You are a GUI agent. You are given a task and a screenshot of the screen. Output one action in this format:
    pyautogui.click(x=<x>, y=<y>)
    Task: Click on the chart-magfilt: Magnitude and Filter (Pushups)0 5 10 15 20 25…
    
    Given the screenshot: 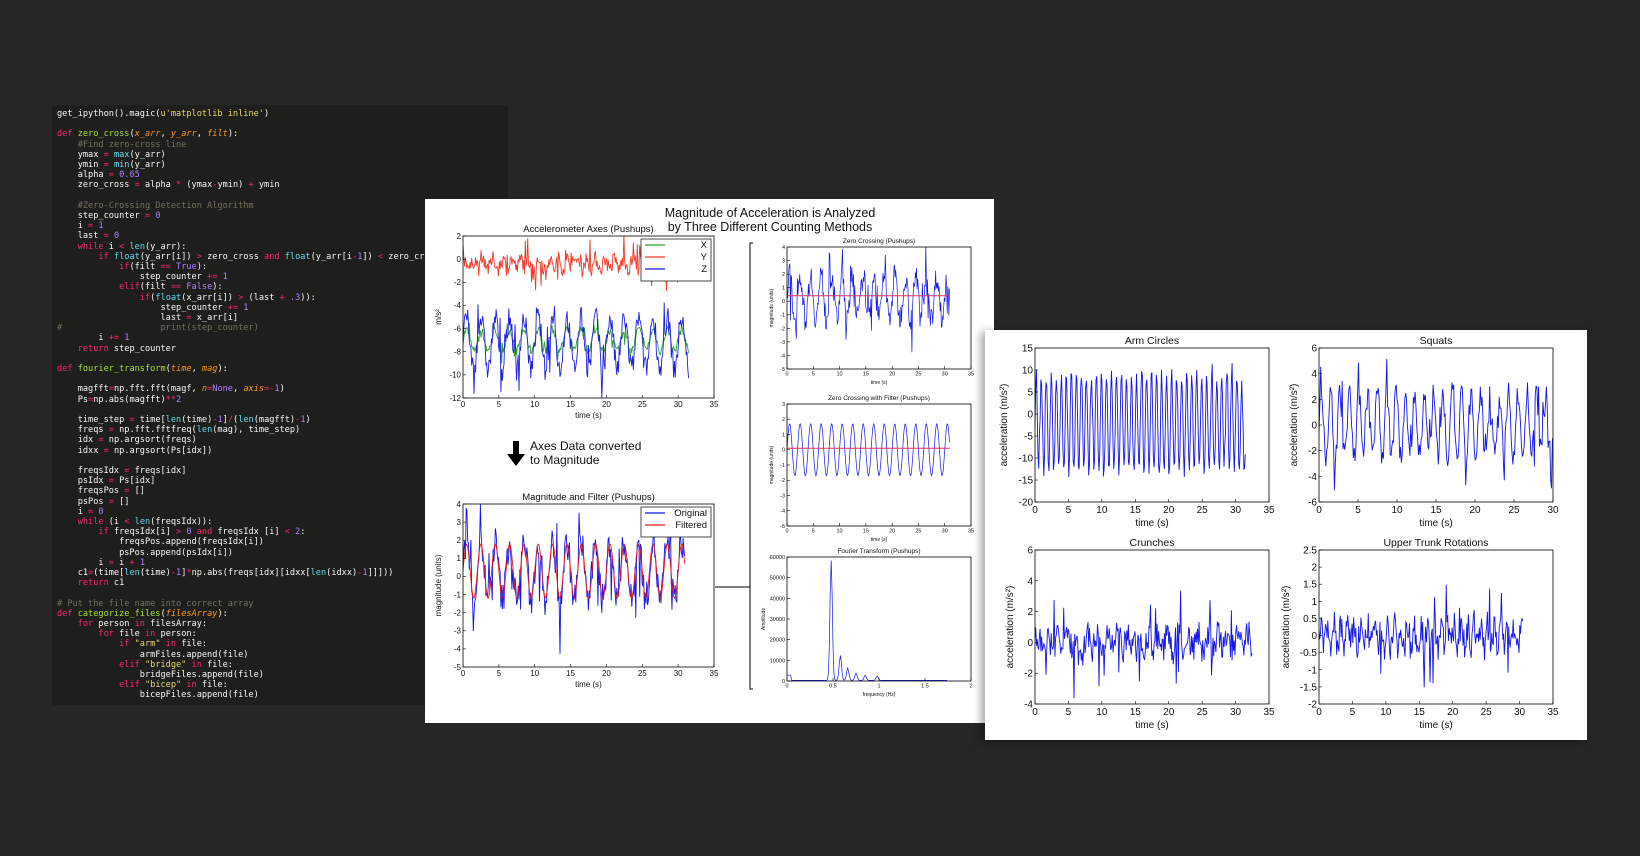 What is the action you would take?
    pyautogui.click(x=576, y=590)
    